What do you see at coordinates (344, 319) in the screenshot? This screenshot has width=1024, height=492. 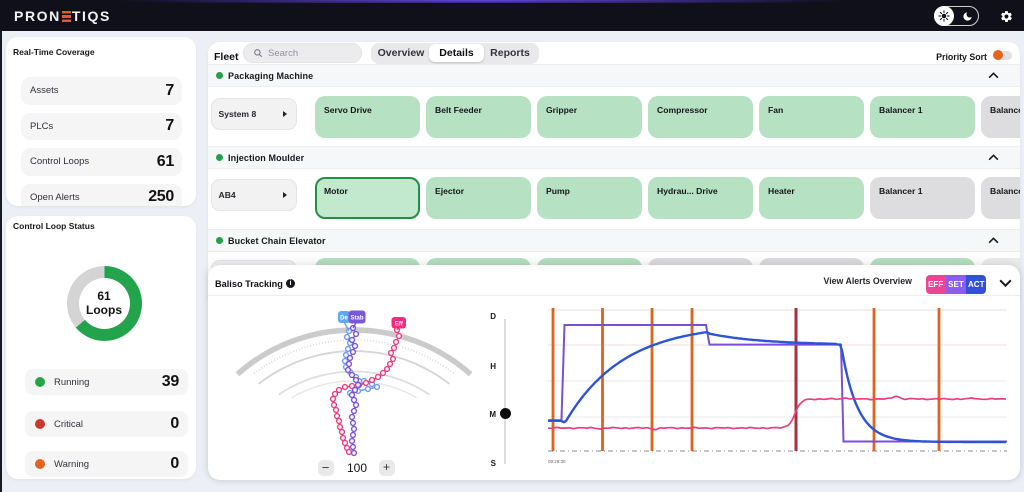 I see `svg-text: De` at bounding box center [344, 319].